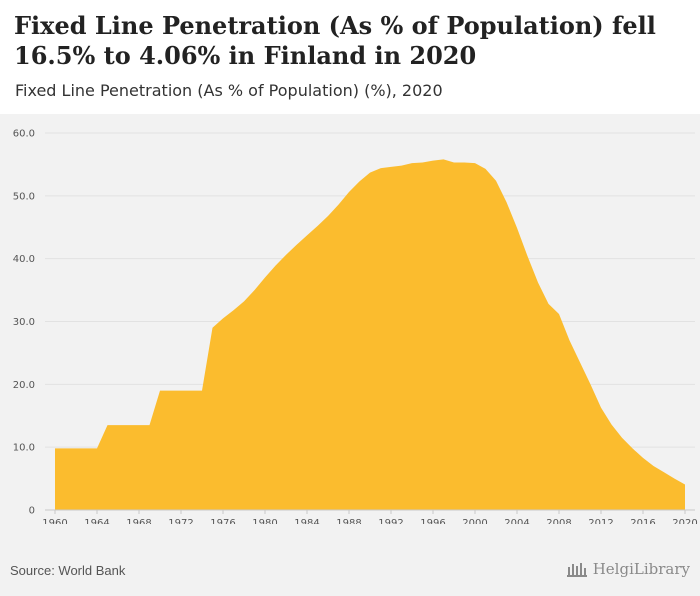 This screenshot has width=700, height=596. Describe the element at coordinates (641, 569) in the screenshot. I see `logo-text: HelgiLibrary` at that location.